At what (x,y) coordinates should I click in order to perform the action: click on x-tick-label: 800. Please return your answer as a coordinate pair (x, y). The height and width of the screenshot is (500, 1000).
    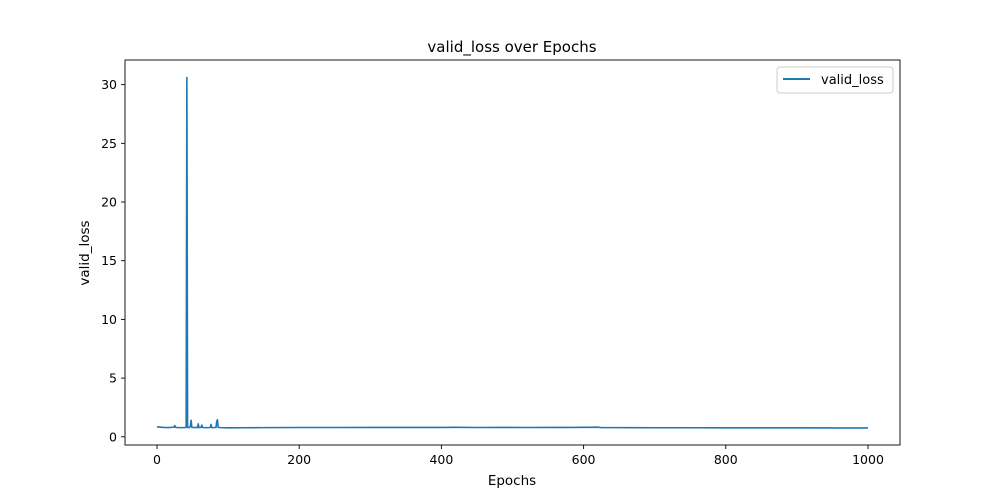
    Looking at the image, I should click on (726, 459).